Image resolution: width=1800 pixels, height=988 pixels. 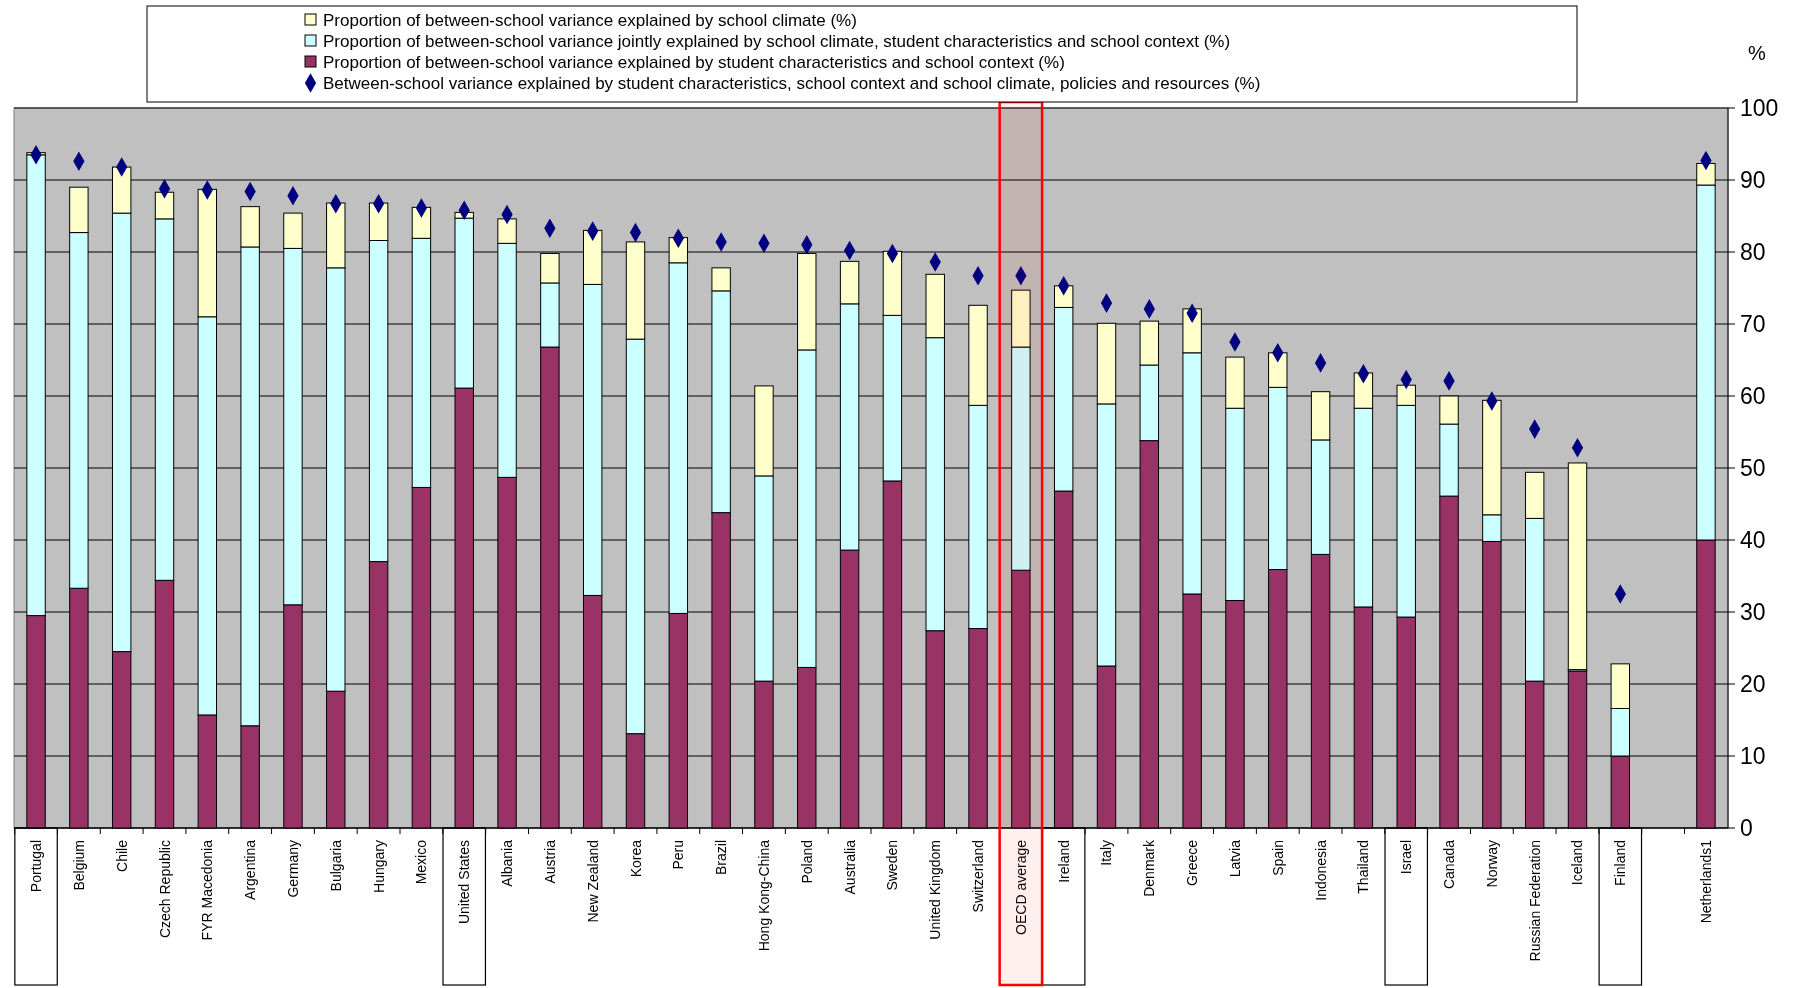 I want to click on x-tick-label: Spain, so click(x=1277, y=858).